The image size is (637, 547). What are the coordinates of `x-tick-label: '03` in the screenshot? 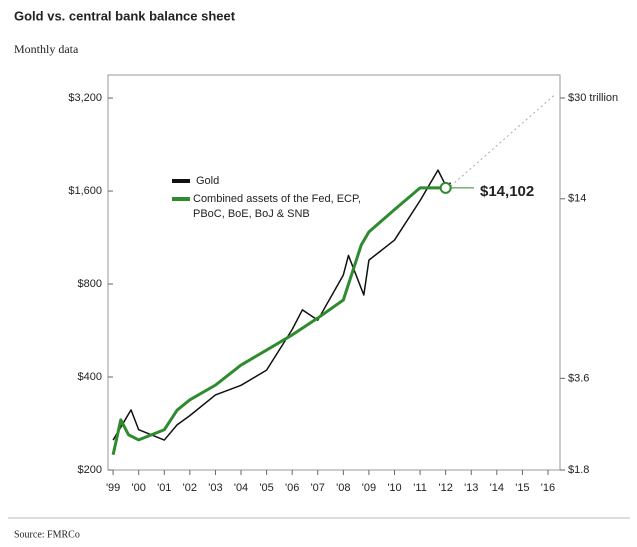 It's located at (215, 488).